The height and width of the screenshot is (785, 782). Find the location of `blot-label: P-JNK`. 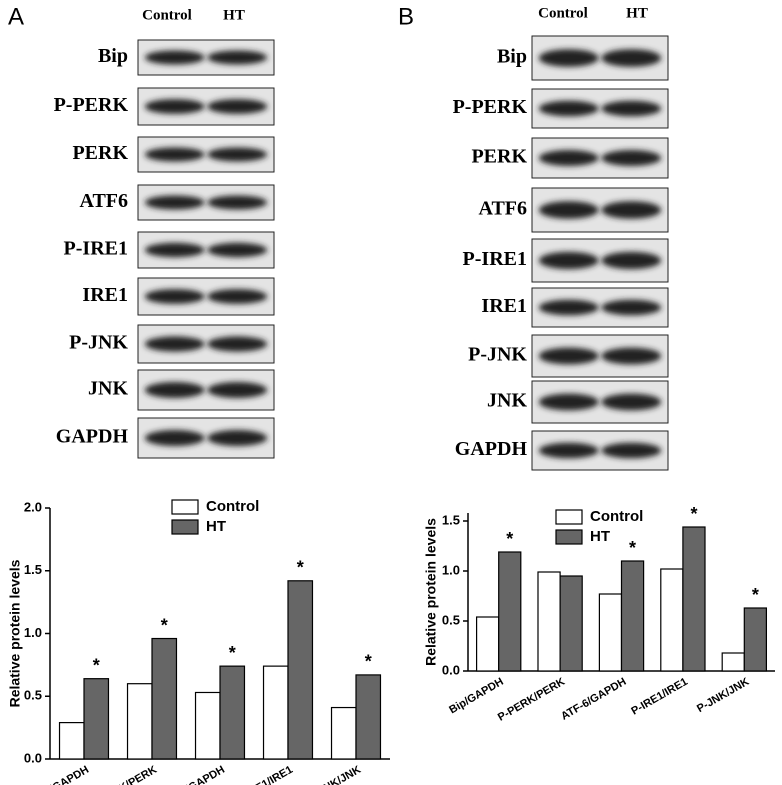

blot-label: P-JNK is located at coordinates (98, 343).